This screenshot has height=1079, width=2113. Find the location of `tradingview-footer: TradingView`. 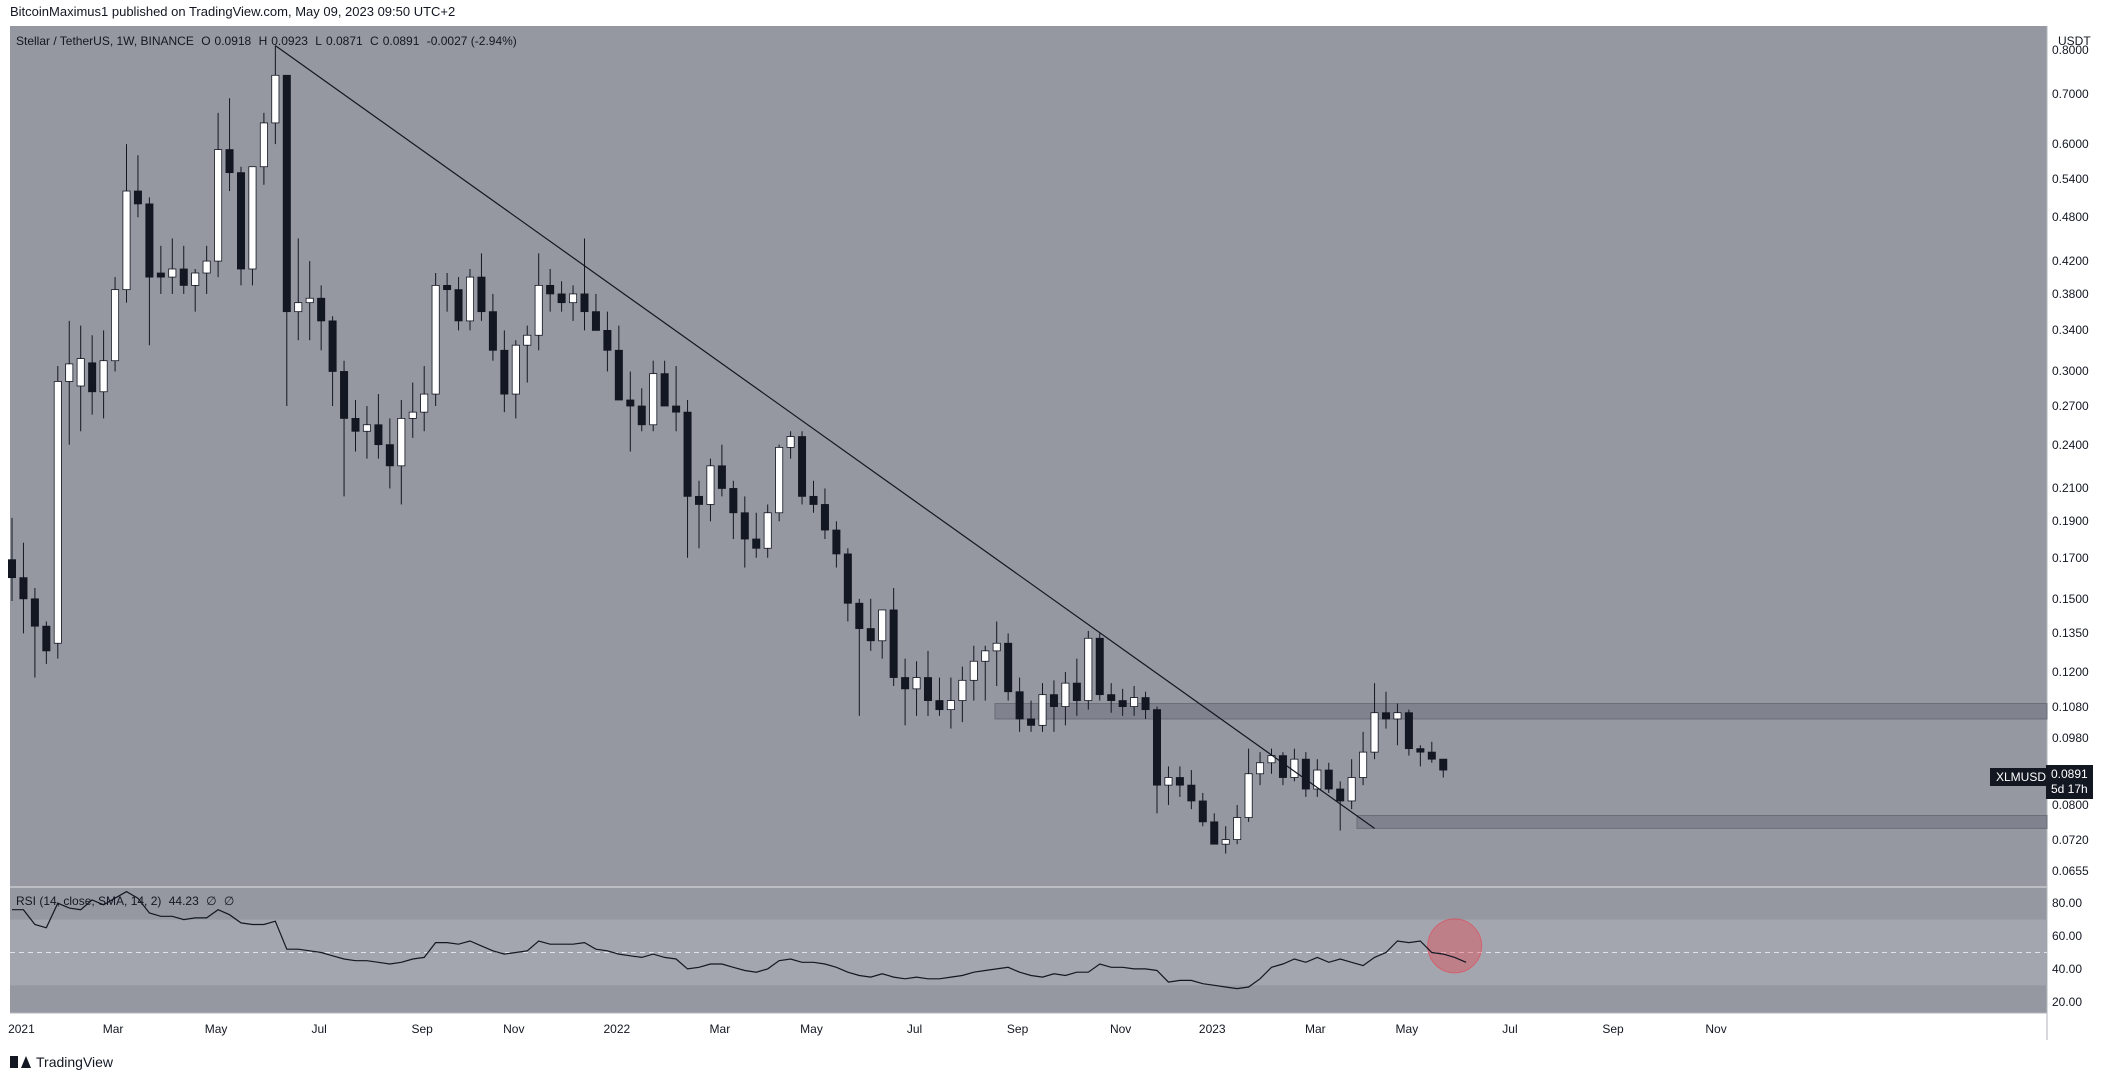

tradingview-footer: TradingView is located at coordinates (61, 1062).